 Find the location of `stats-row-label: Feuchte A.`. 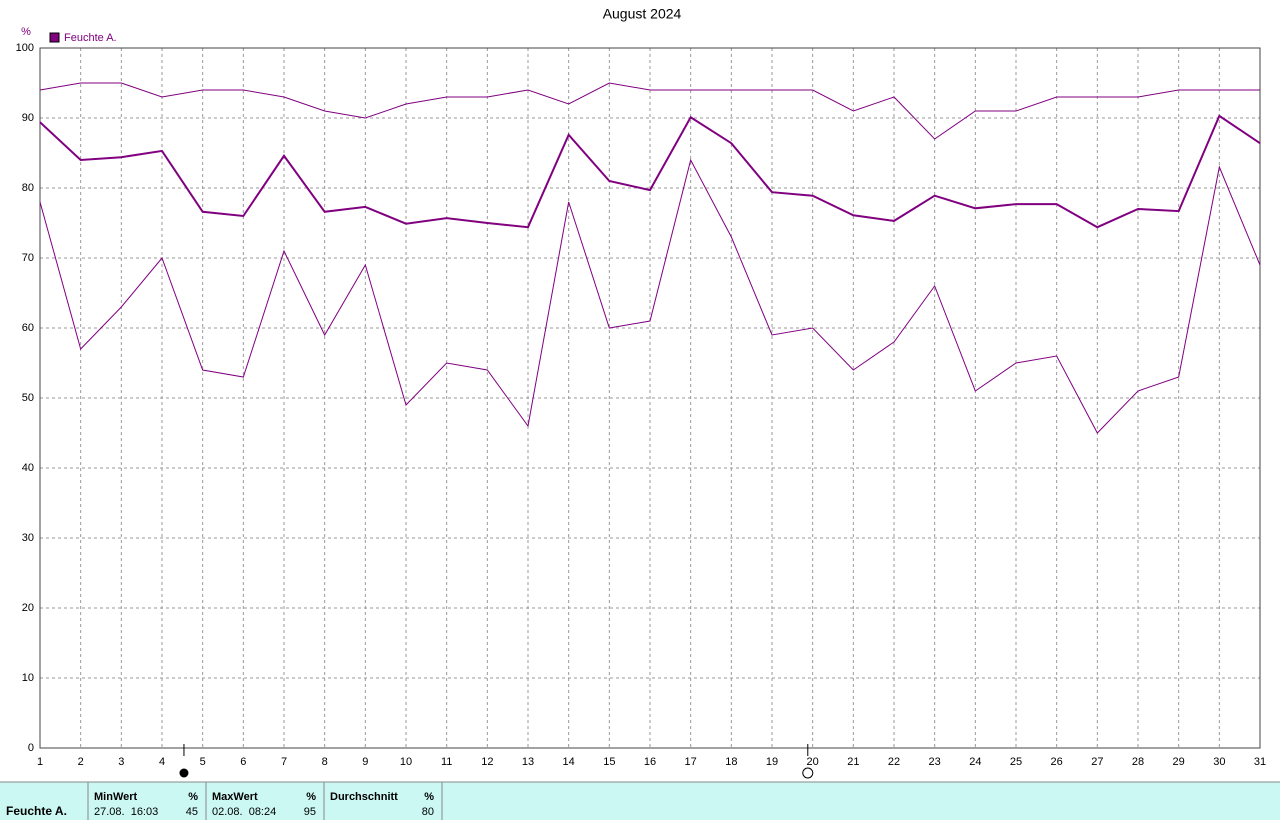

stats-row-label: Feuchte A. is located at coordinates (36, 811).